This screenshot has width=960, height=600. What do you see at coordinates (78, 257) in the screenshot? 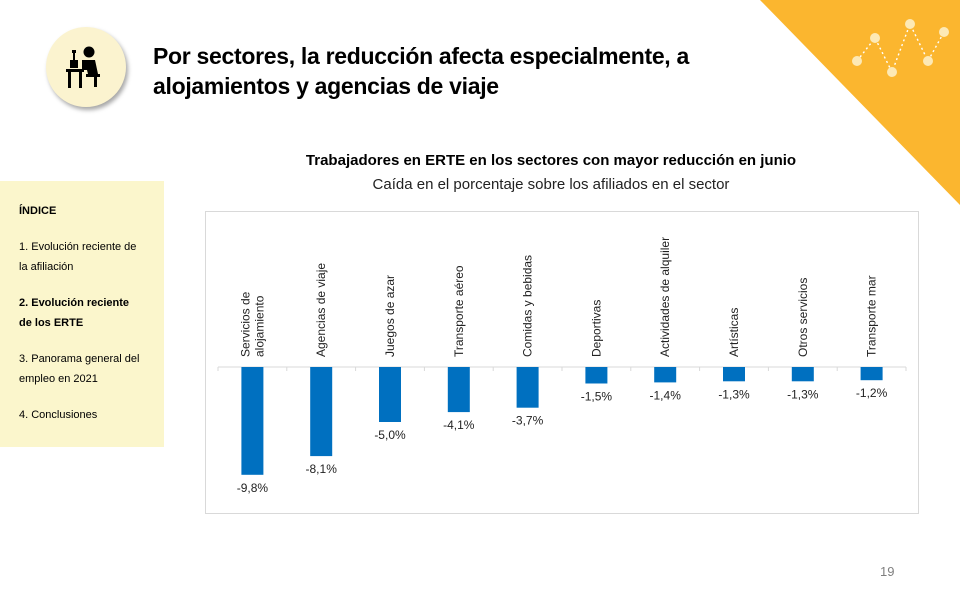
I see `sidebar-item-afiliacion: 1. Evolución reciente de la afiliación` at bounding box center [78, 257].